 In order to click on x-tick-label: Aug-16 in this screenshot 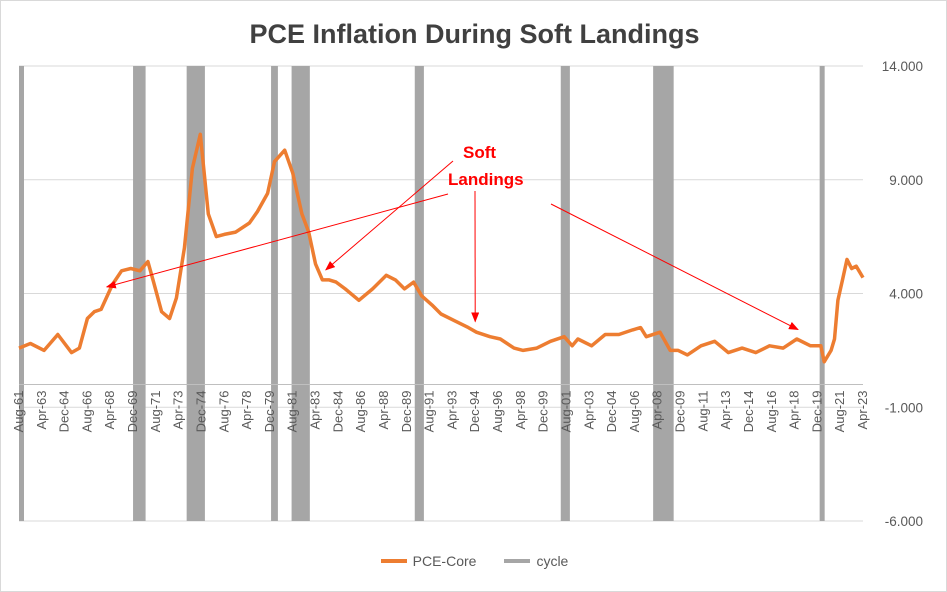, I will do `click(771, 412)`.